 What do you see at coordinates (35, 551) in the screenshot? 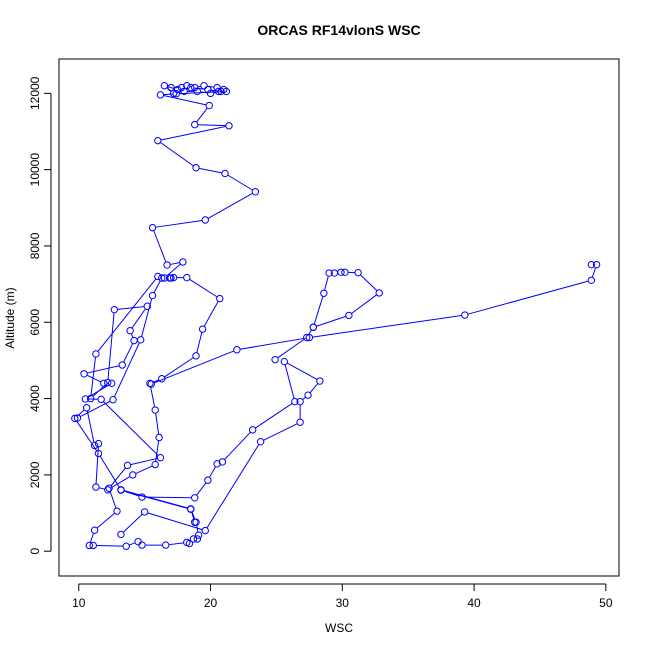
I see `y-tick-label: 0` at bounding box center [35, 551].